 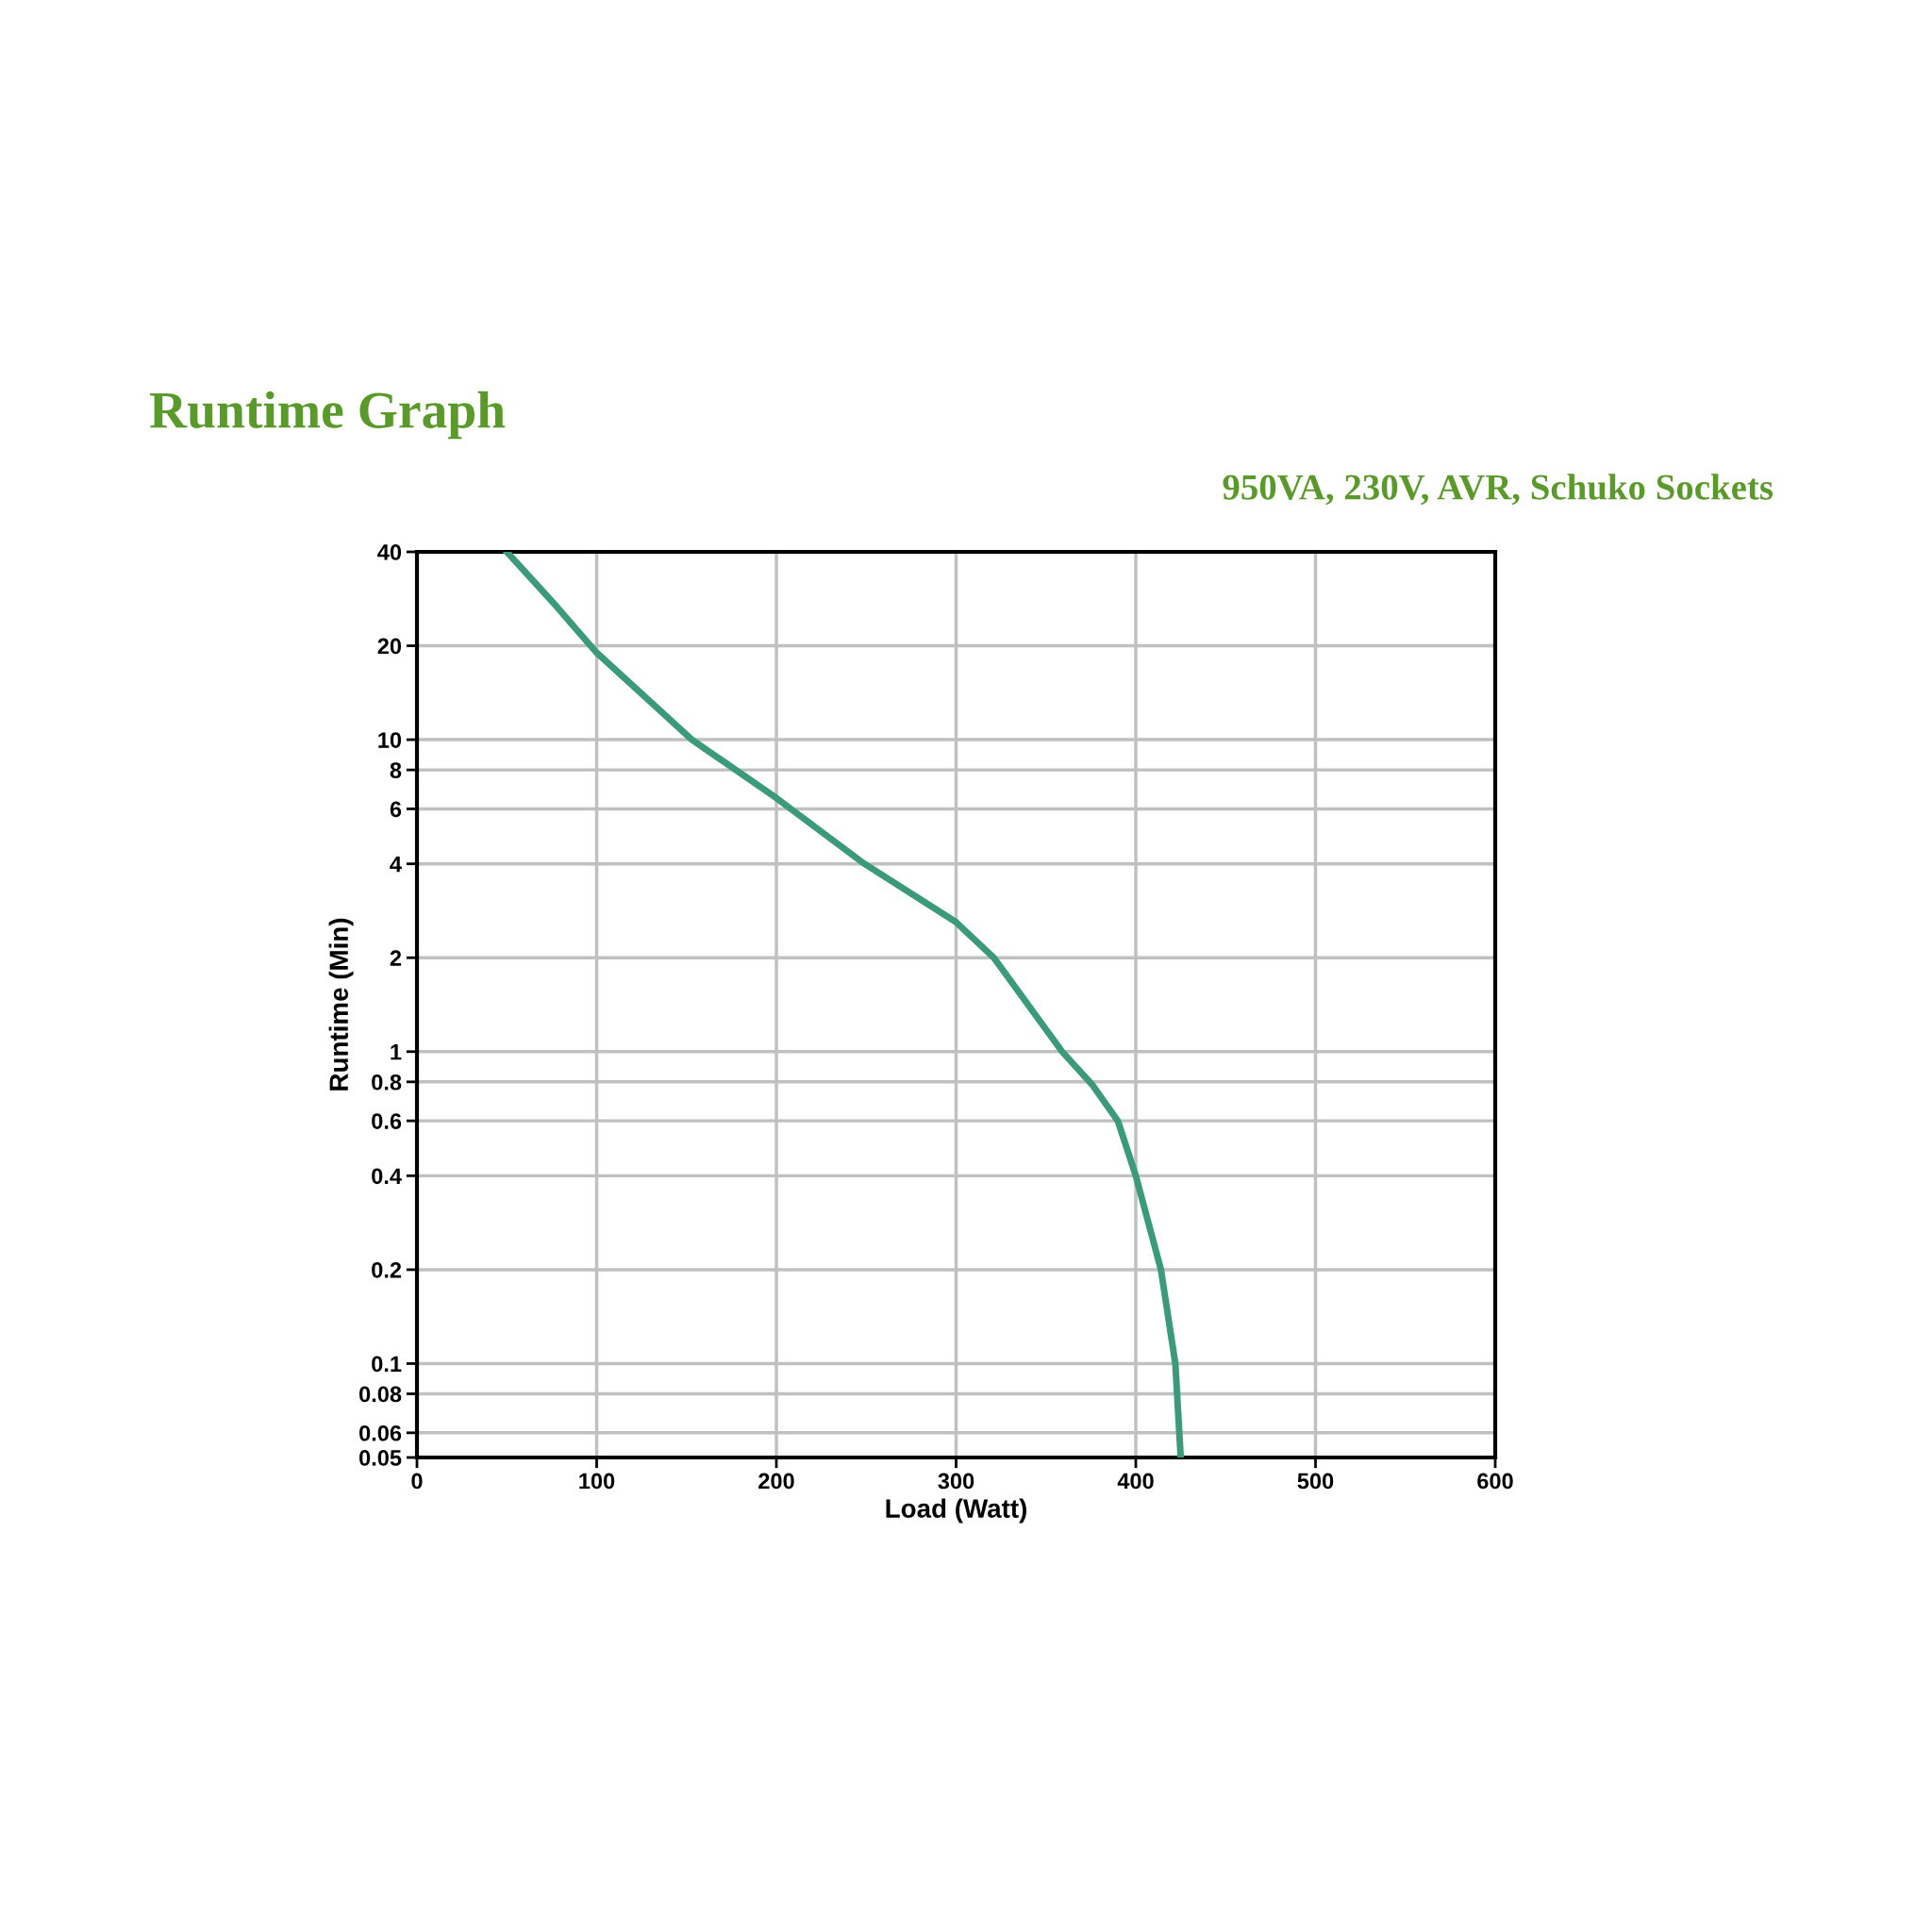 What do you see at coordinates (396, 810) in the screenshot?
I see `y-tick-label: 6` at bounding box center [396, 810].